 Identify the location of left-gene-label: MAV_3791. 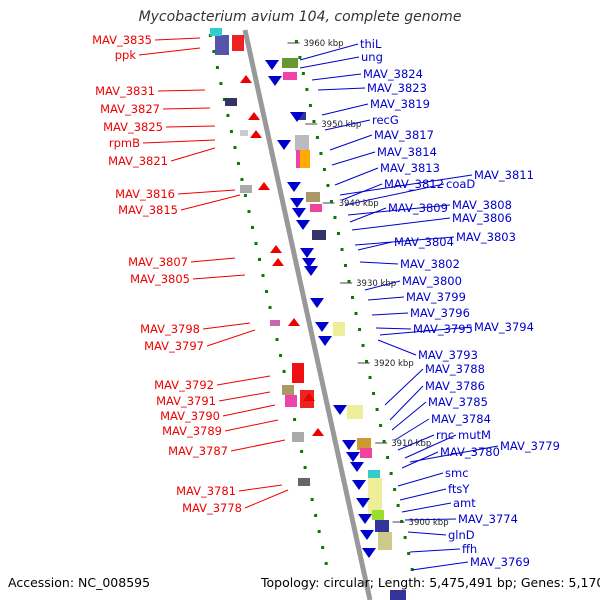
(186, 401).